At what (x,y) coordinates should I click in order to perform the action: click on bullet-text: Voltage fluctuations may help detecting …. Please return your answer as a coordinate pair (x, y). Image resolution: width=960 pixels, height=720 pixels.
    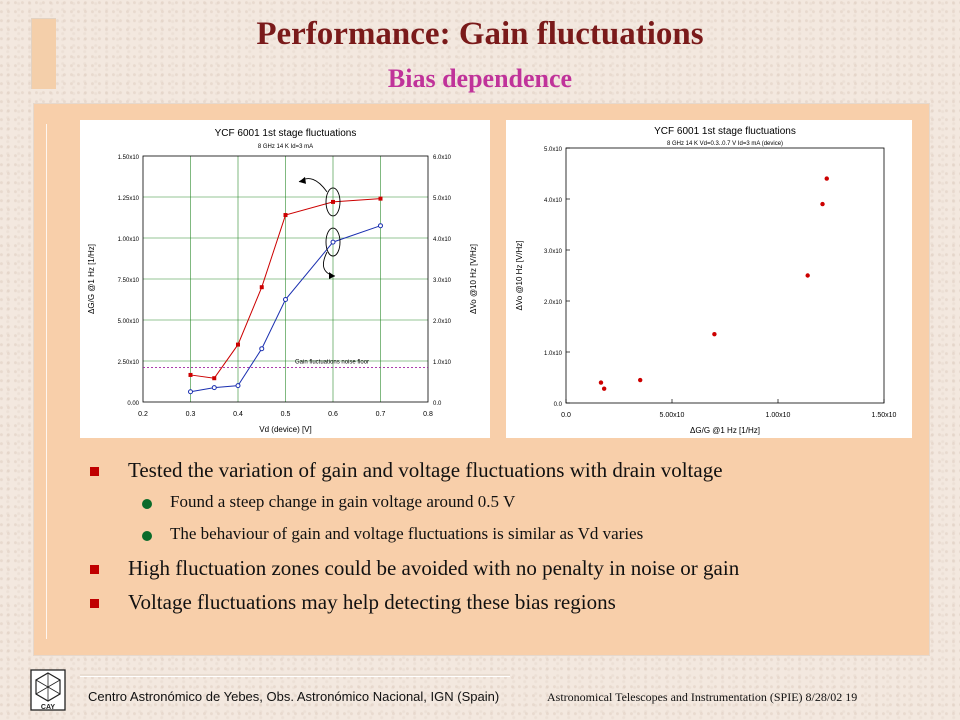
    Looking at the image, I should click on (372, 602).